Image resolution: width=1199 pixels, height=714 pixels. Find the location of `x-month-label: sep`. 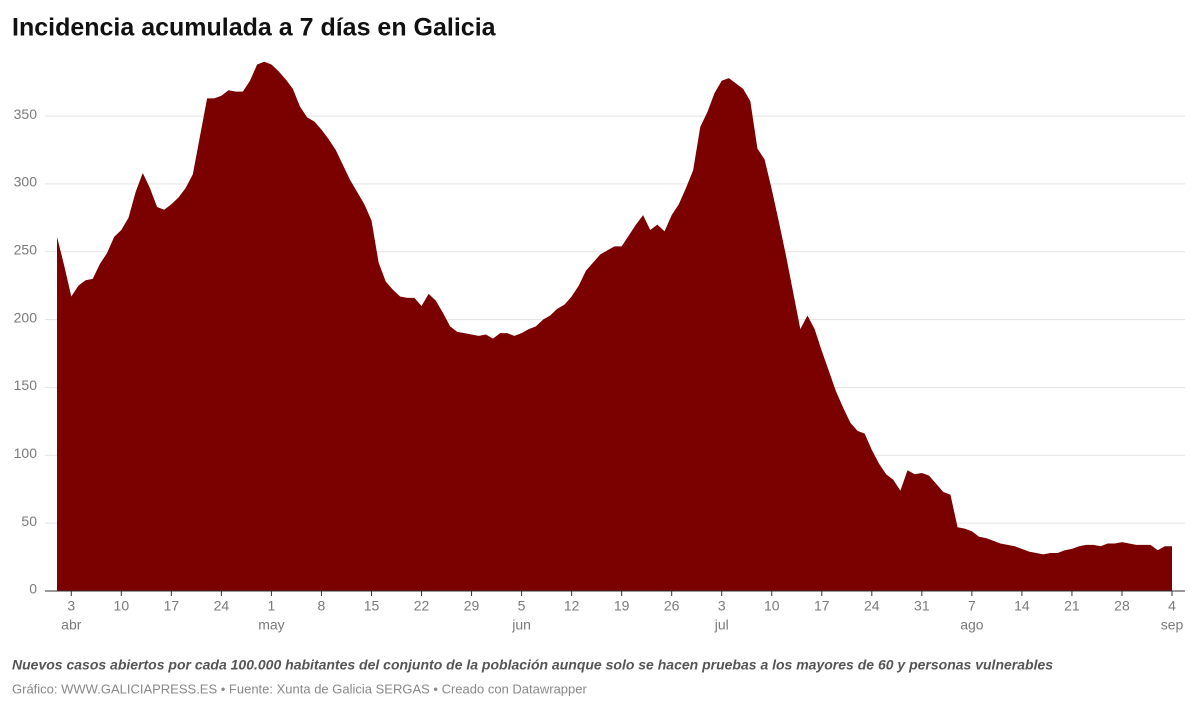

x-month-label: sep is located at coordinates (1172, 625).